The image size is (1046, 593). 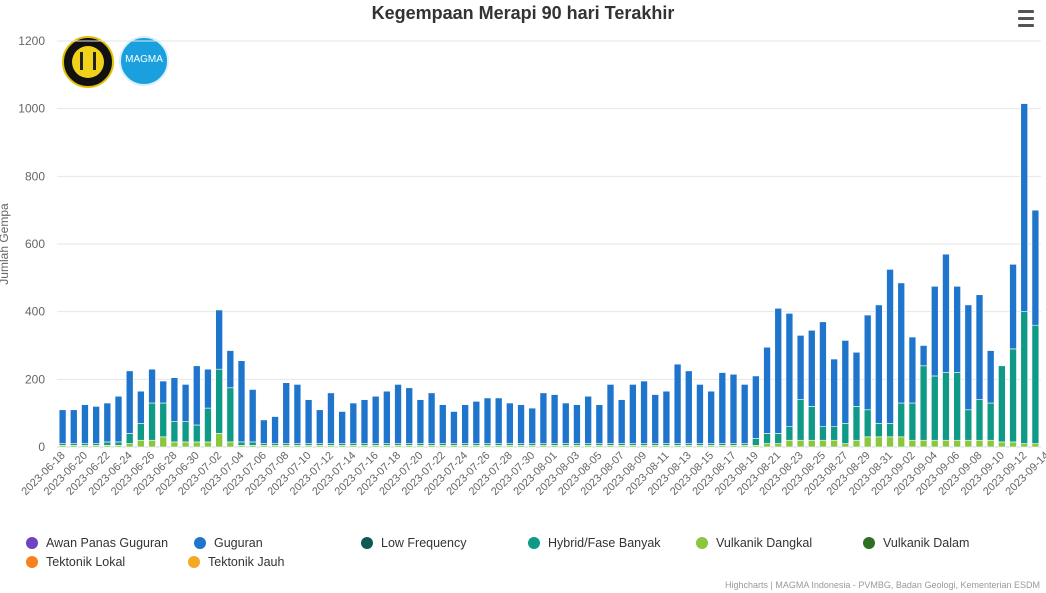 What do you see at coordinates (107, 543) in the screenshot?
I see `legend-label: Awan Panas Guguran` at bounding box center [107, 543].